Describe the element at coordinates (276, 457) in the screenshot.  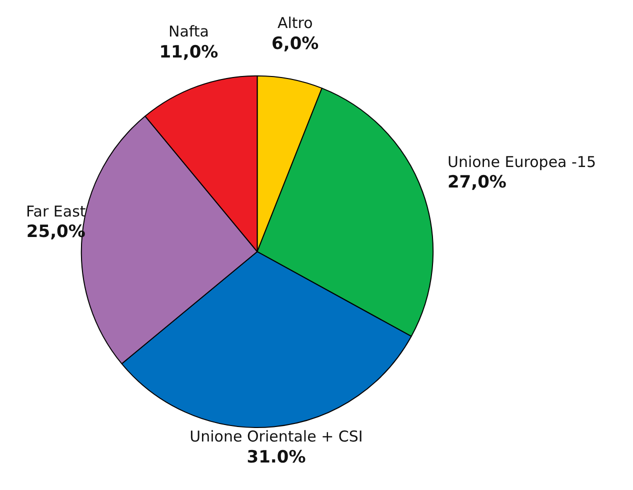
I see `data-label: 31.0%` at that location.